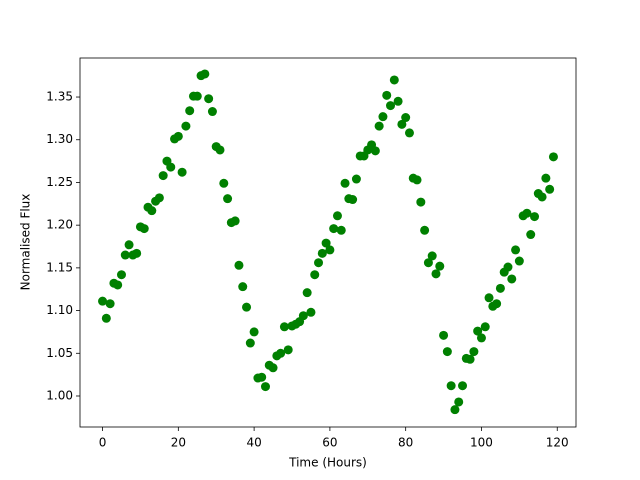  What do you see at coordinates (59, 182) in the screenshot?
I see `y-tick-label: 1.25` at bounding box center [59, 182].